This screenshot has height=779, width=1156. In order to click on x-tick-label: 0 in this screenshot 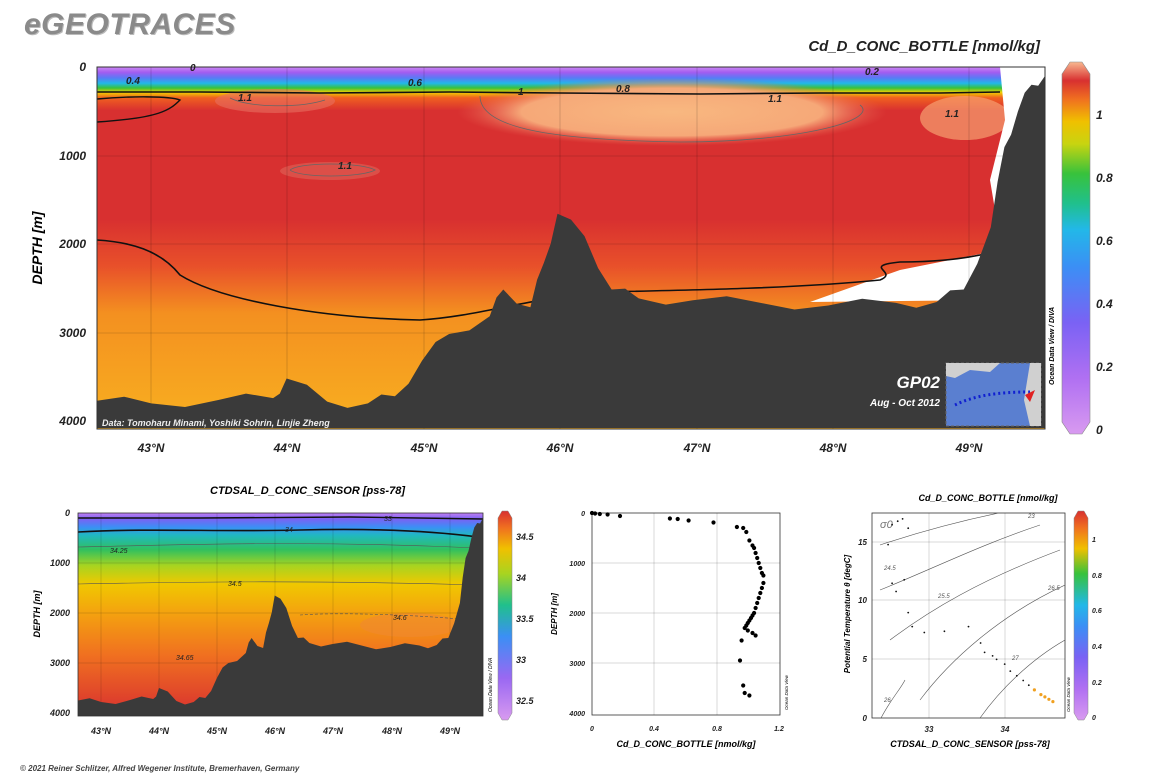, I will do `click(592, 729)`.